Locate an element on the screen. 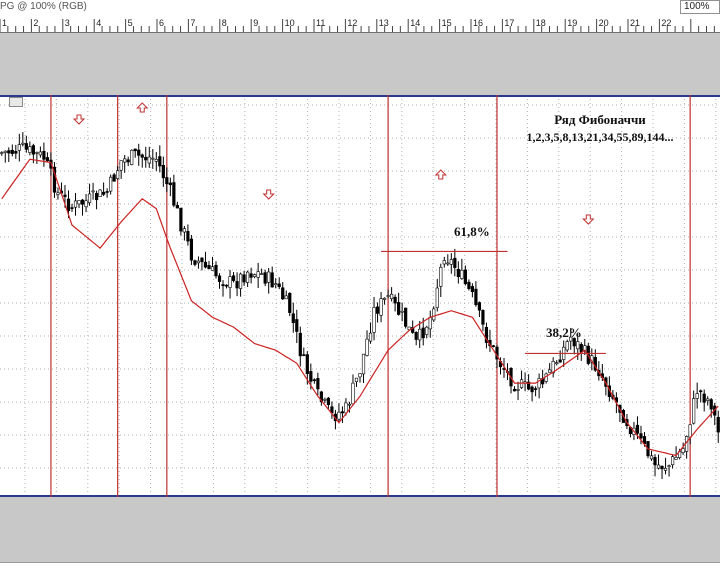 The height and width of the screenshot is (577, 720). chart-tool-icon is located at coordinates (16, 102).